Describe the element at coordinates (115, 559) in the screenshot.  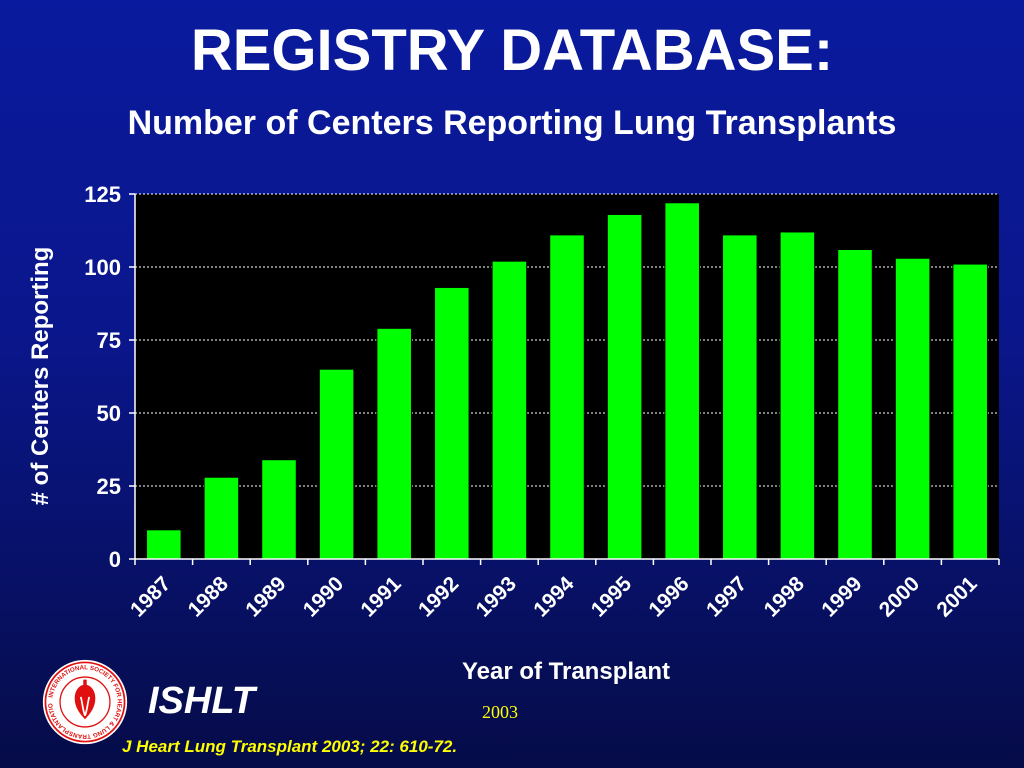
I see `y-tick-label: 0` at that location.